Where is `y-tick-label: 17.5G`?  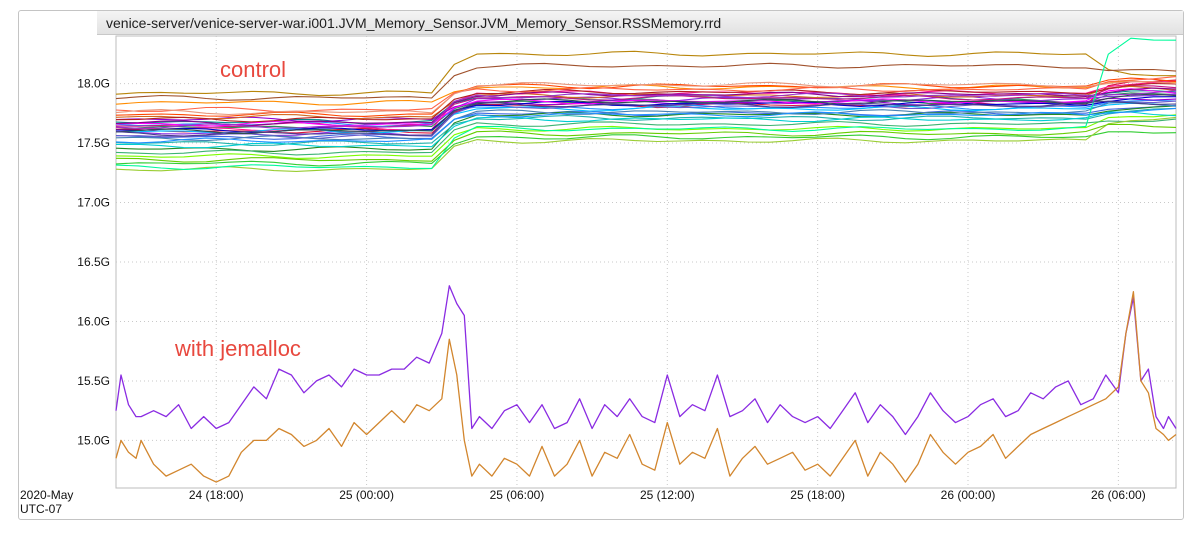 y-tick-label: 17.5G is located at coordinates (93, 143).